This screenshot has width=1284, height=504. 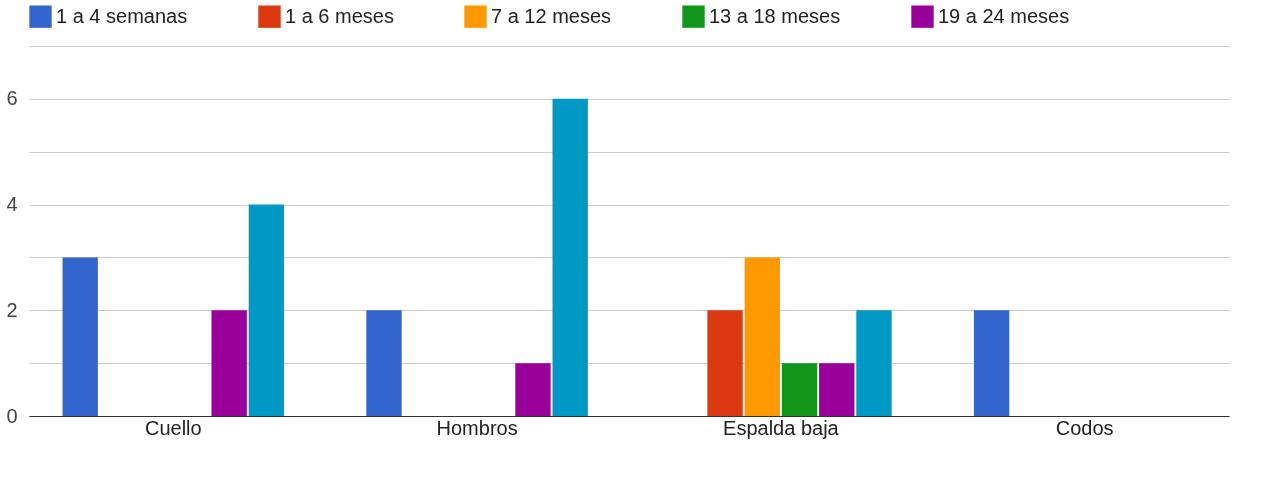 What do you see at coordinates (1004, 15) in the screenshot?
I see `legend-label: 19 a 24 meses` at bounding box center [1004, 15].